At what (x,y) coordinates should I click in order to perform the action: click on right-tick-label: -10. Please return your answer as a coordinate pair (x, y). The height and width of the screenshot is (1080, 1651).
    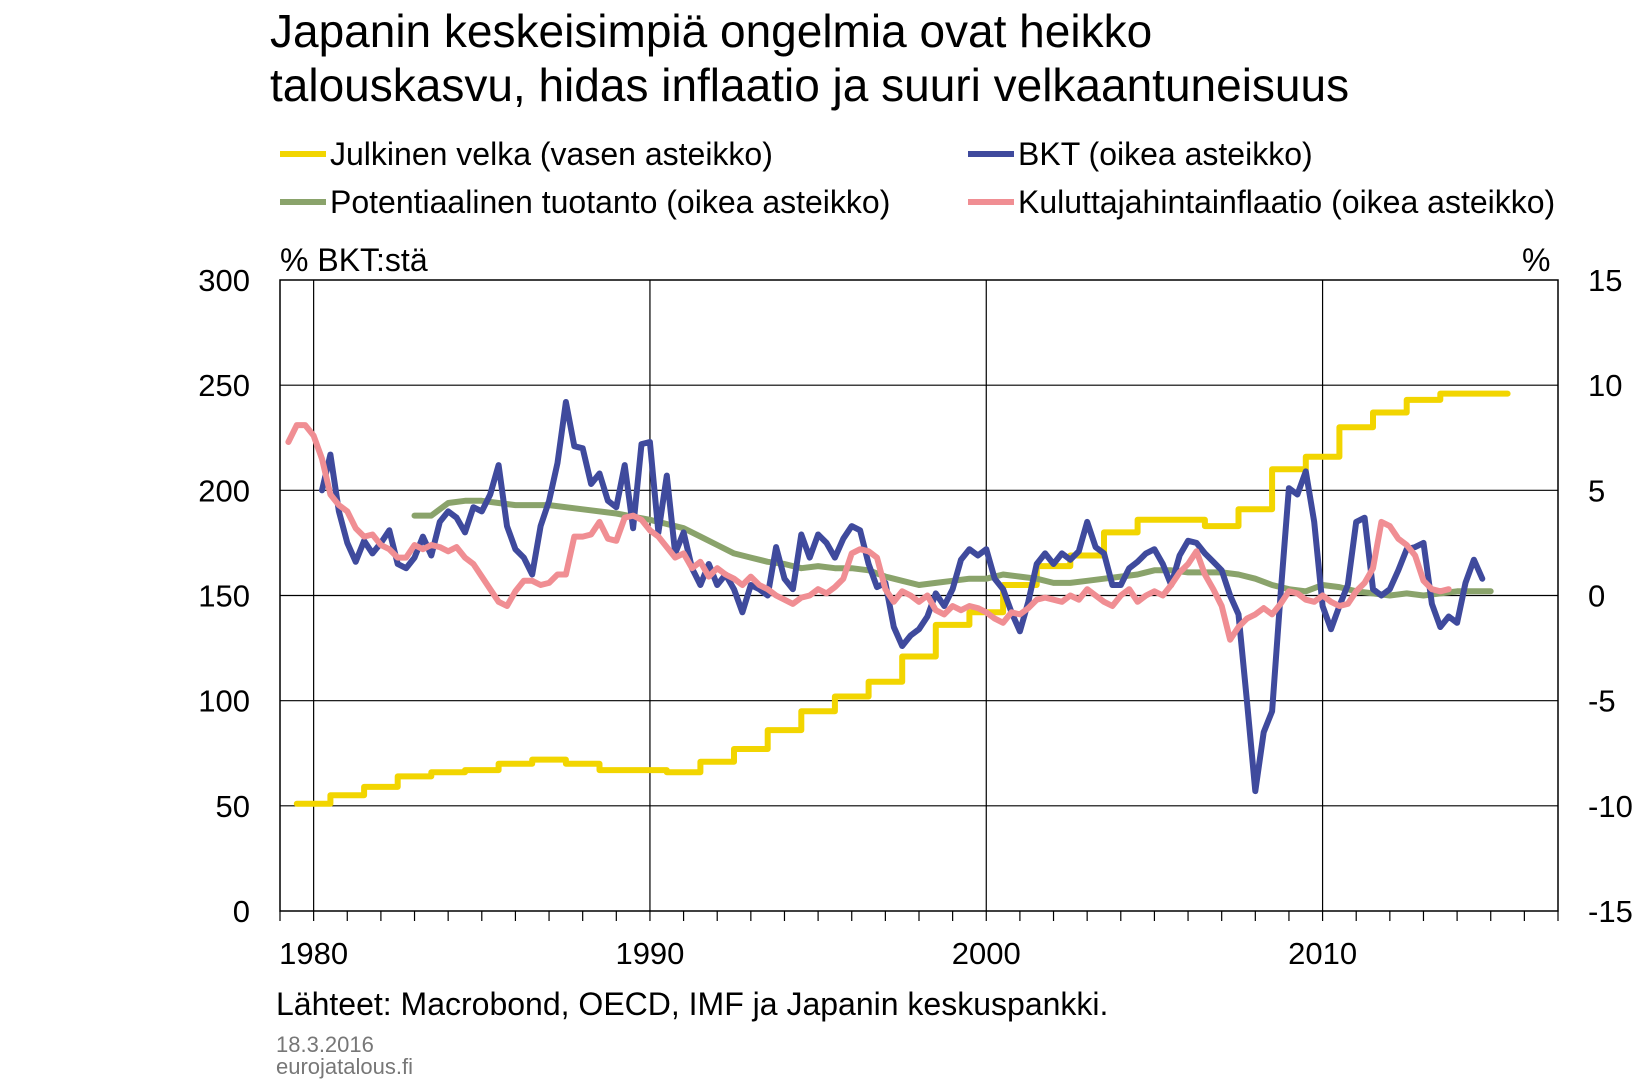
    Looking at the image, I should click on (1610, 806).